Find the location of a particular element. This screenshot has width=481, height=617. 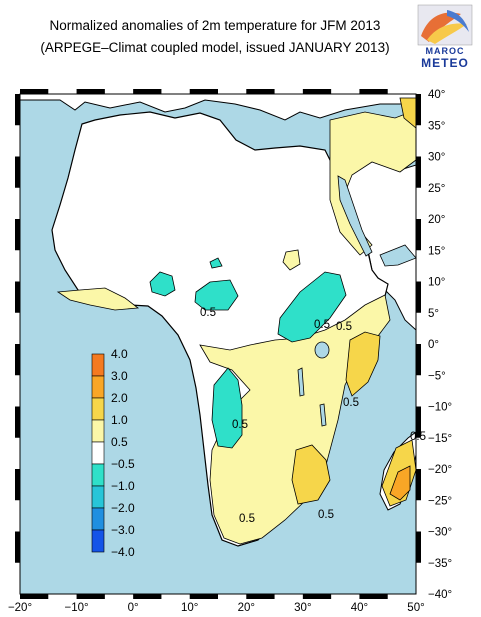

latitude-tick-label: 5° is located at coordinates (433, 314).